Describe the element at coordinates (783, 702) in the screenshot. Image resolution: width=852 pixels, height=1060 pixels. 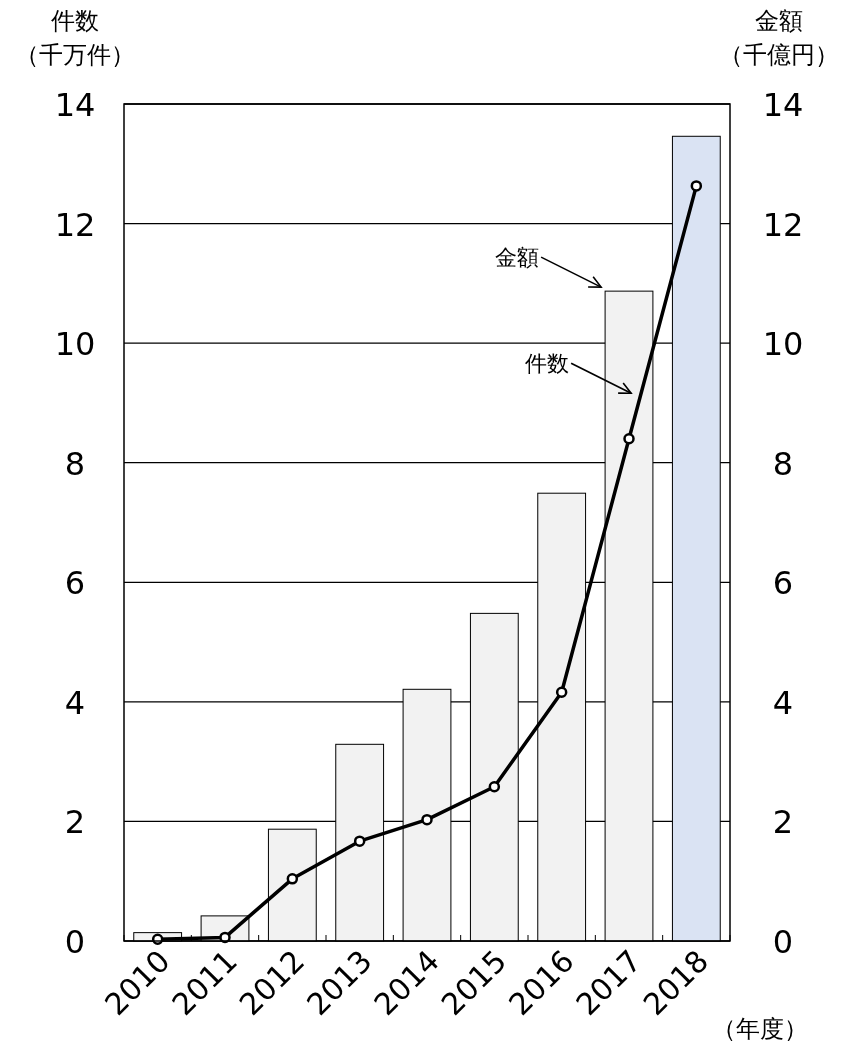
I see `y2-tick-label: 4` at that location.